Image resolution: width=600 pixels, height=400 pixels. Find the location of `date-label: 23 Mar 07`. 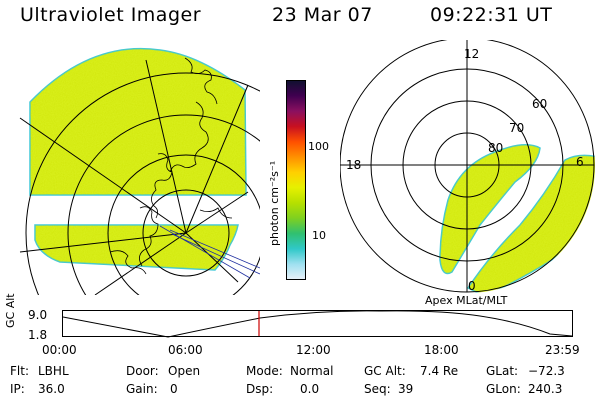

date-label: 23 Mar 07 is located at coordinates (322, 15).